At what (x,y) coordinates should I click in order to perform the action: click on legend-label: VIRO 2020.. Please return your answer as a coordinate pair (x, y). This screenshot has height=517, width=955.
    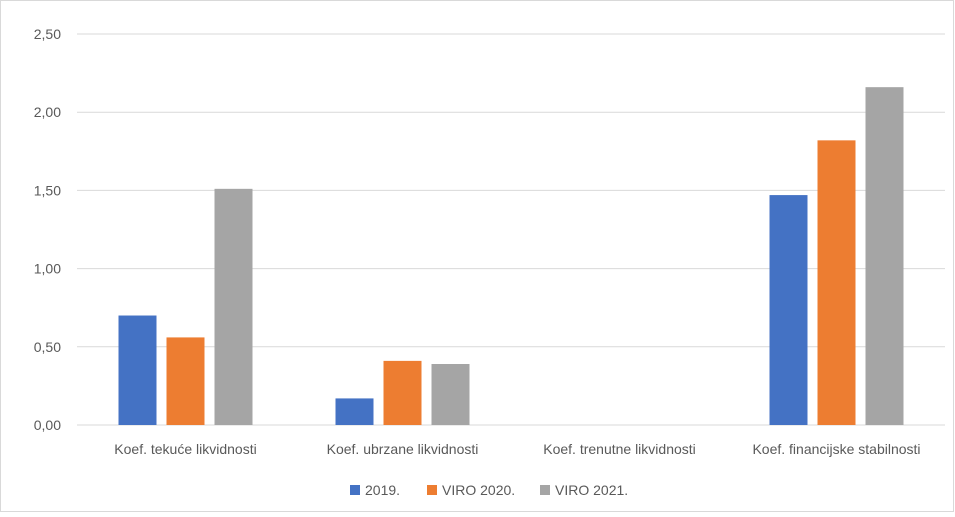
    Looking at the image, I should click on (478, 490).